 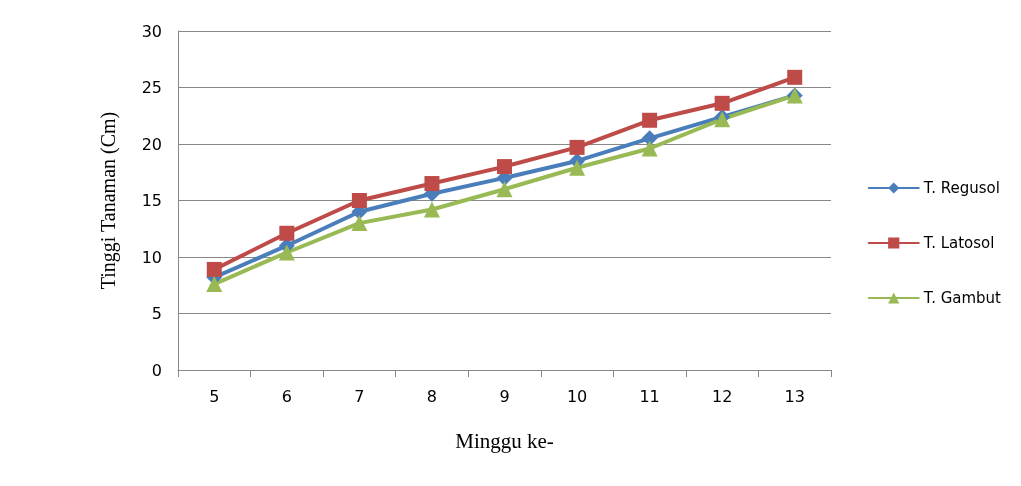 What do you see at coordinates (722, 396) in the screenshot?
I see `x-tick-label: 12` at bounding box center [722, 396].